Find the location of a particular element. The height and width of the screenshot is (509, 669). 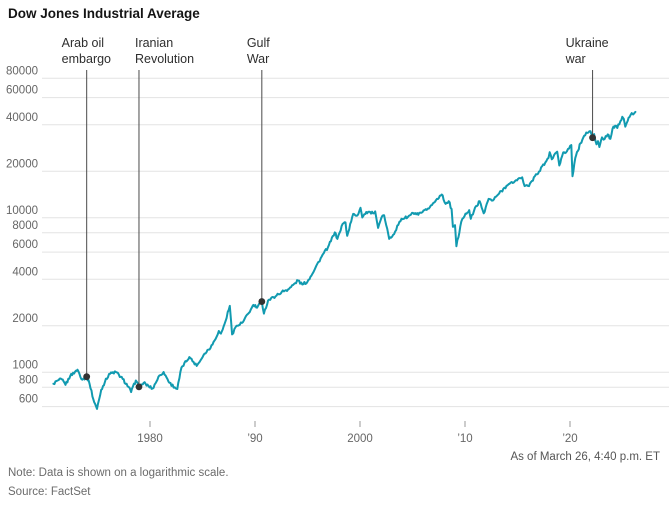

as-of-timestamp: As of March 26, 4:40 p.m. ET is located at coordinates (585, 457).